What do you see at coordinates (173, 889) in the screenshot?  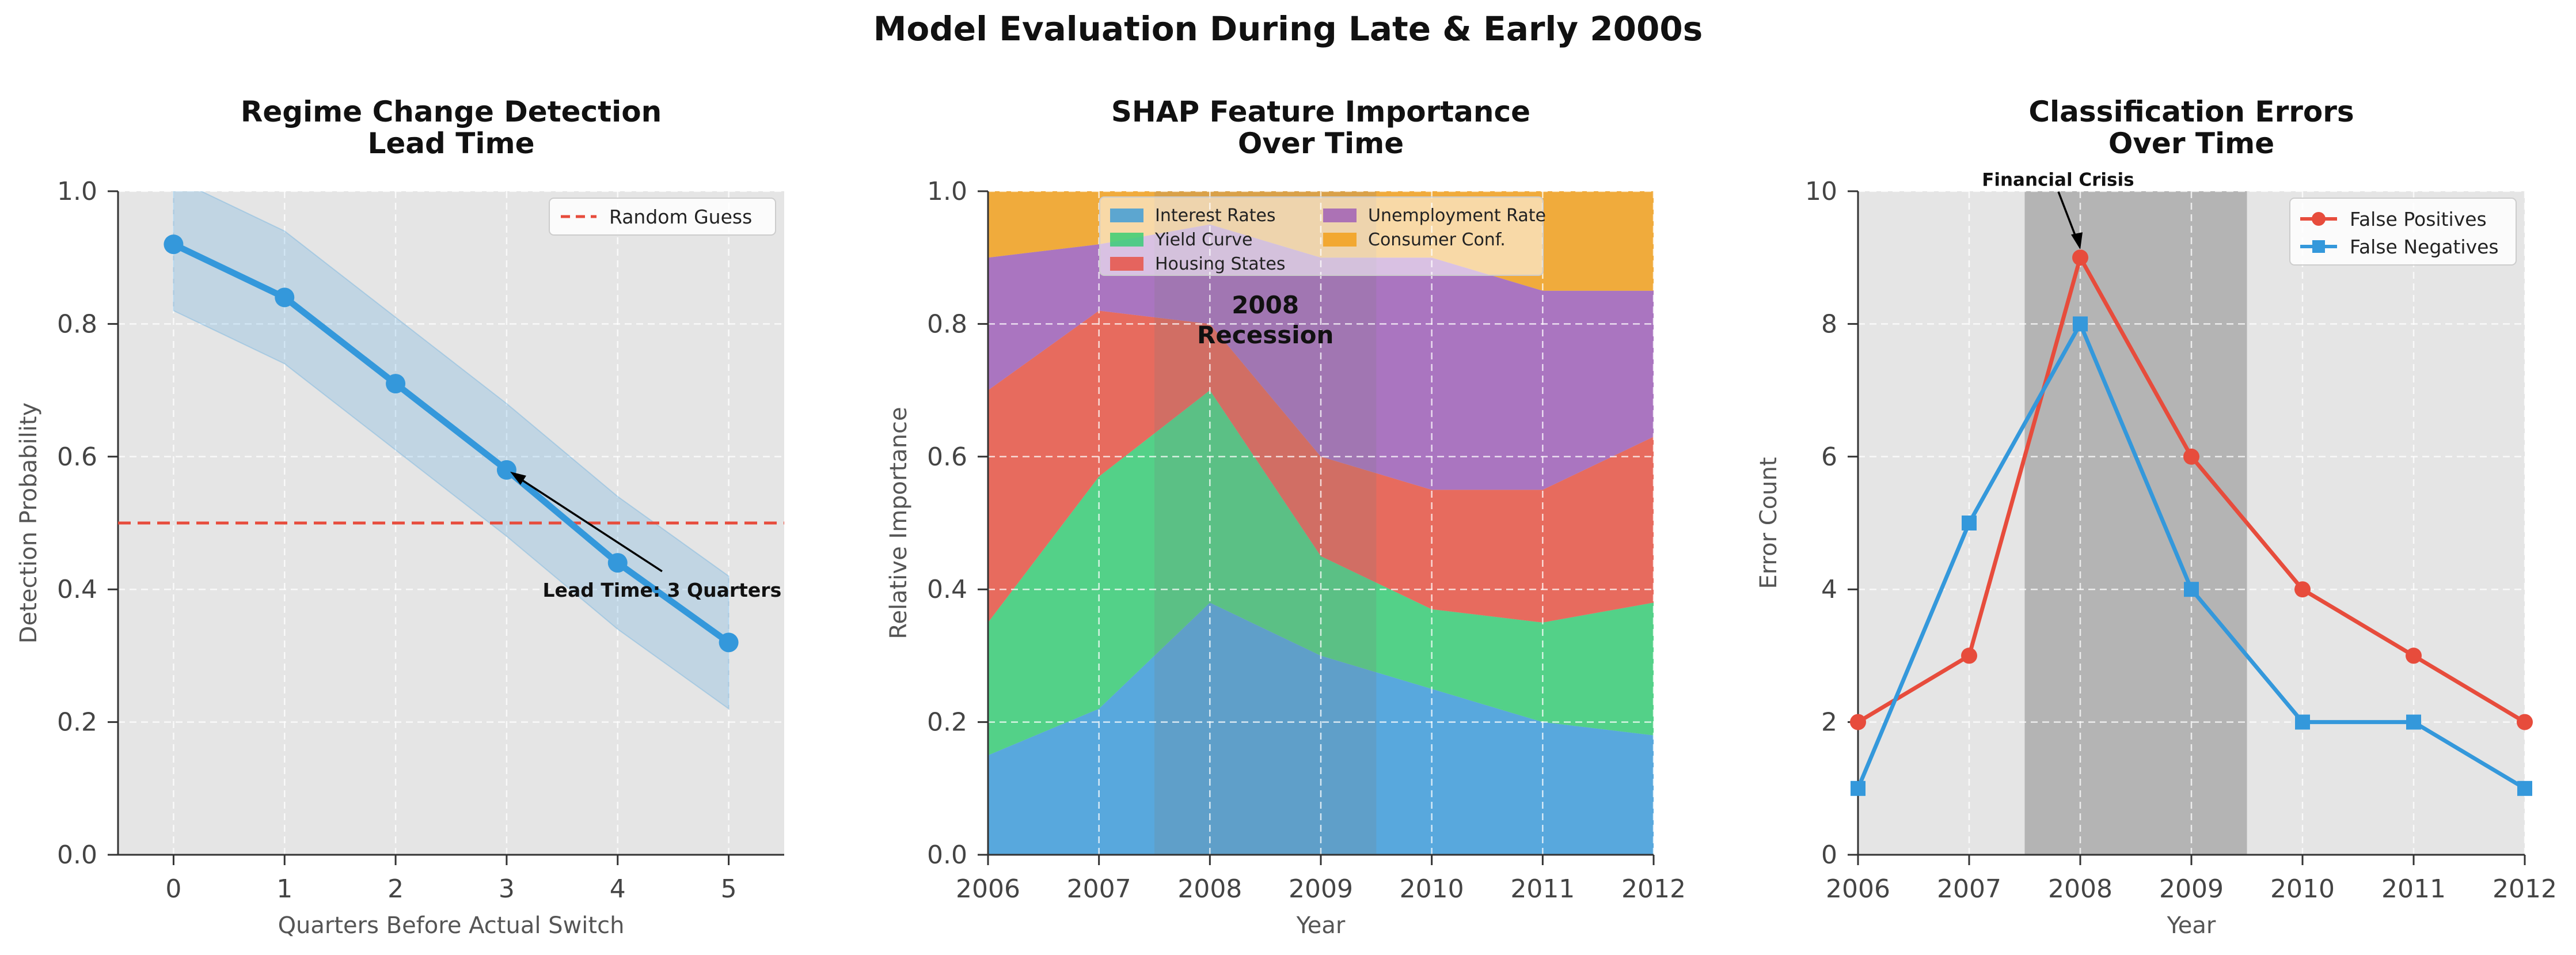 I see `x-tick-label: 0` at bounding box center [173, 889].